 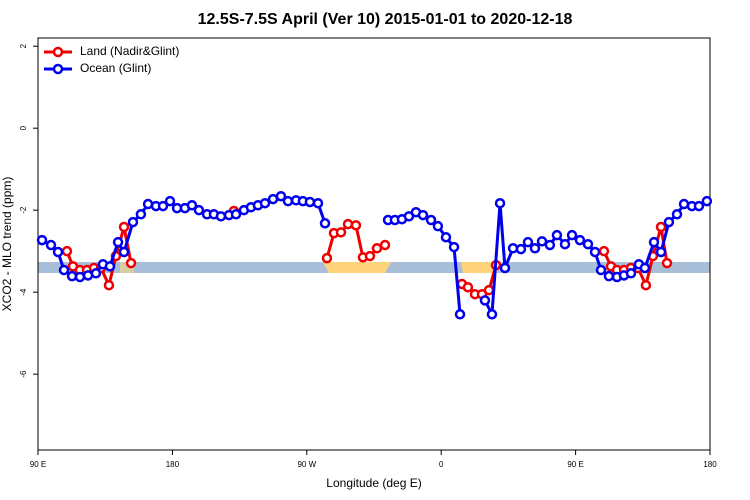 I want to click on legend-label: Land (Nadir&Glint), so click(x=129, y=51).